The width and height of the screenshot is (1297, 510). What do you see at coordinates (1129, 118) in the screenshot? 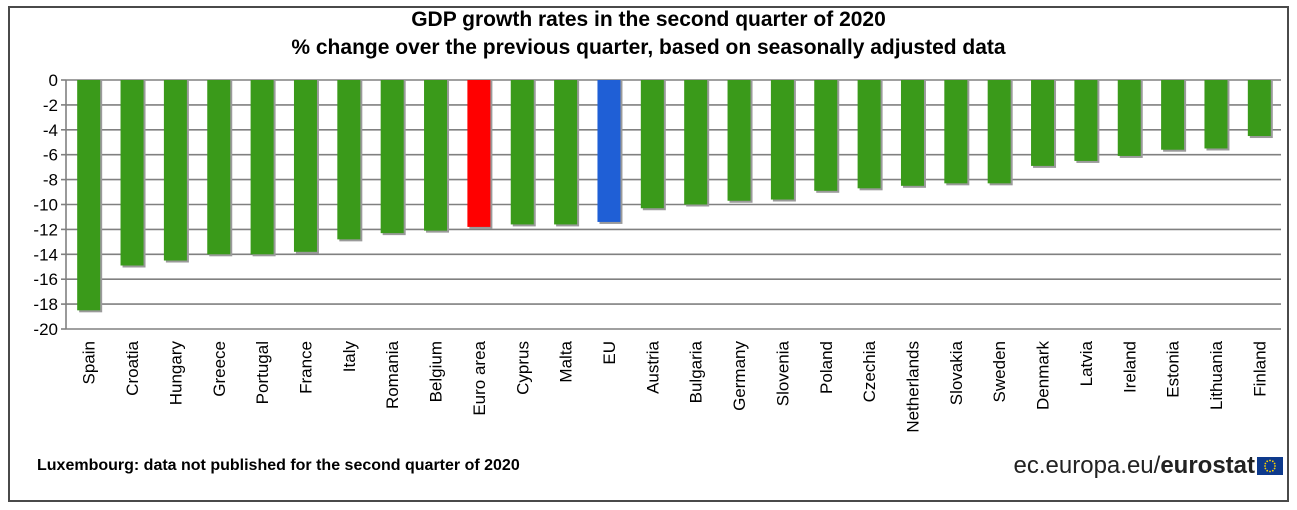
I see `bar-ireland` at bounding box center [1129, 118].